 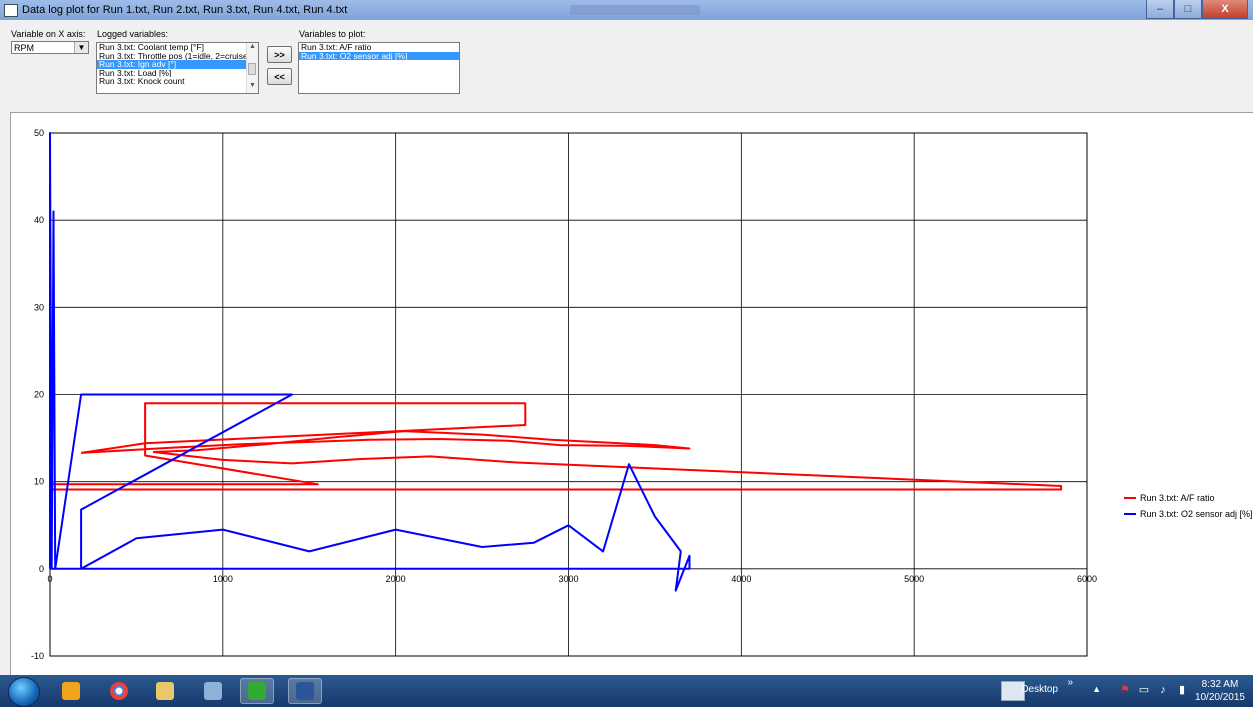 I want to click on clock: 8:32 AM 10/20/2015, so click(x=1220, y=691).